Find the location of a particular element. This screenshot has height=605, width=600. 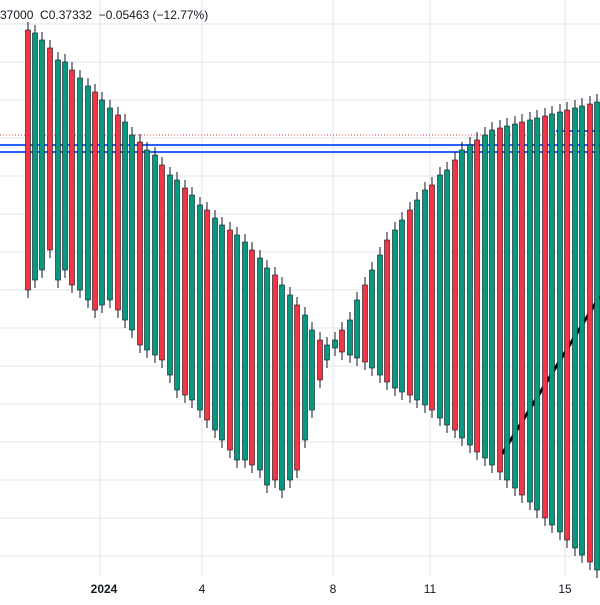

ohlc-header: 37000 C0.37332 −0.05463 (−12.77%) is located at coordinates (104, 15).